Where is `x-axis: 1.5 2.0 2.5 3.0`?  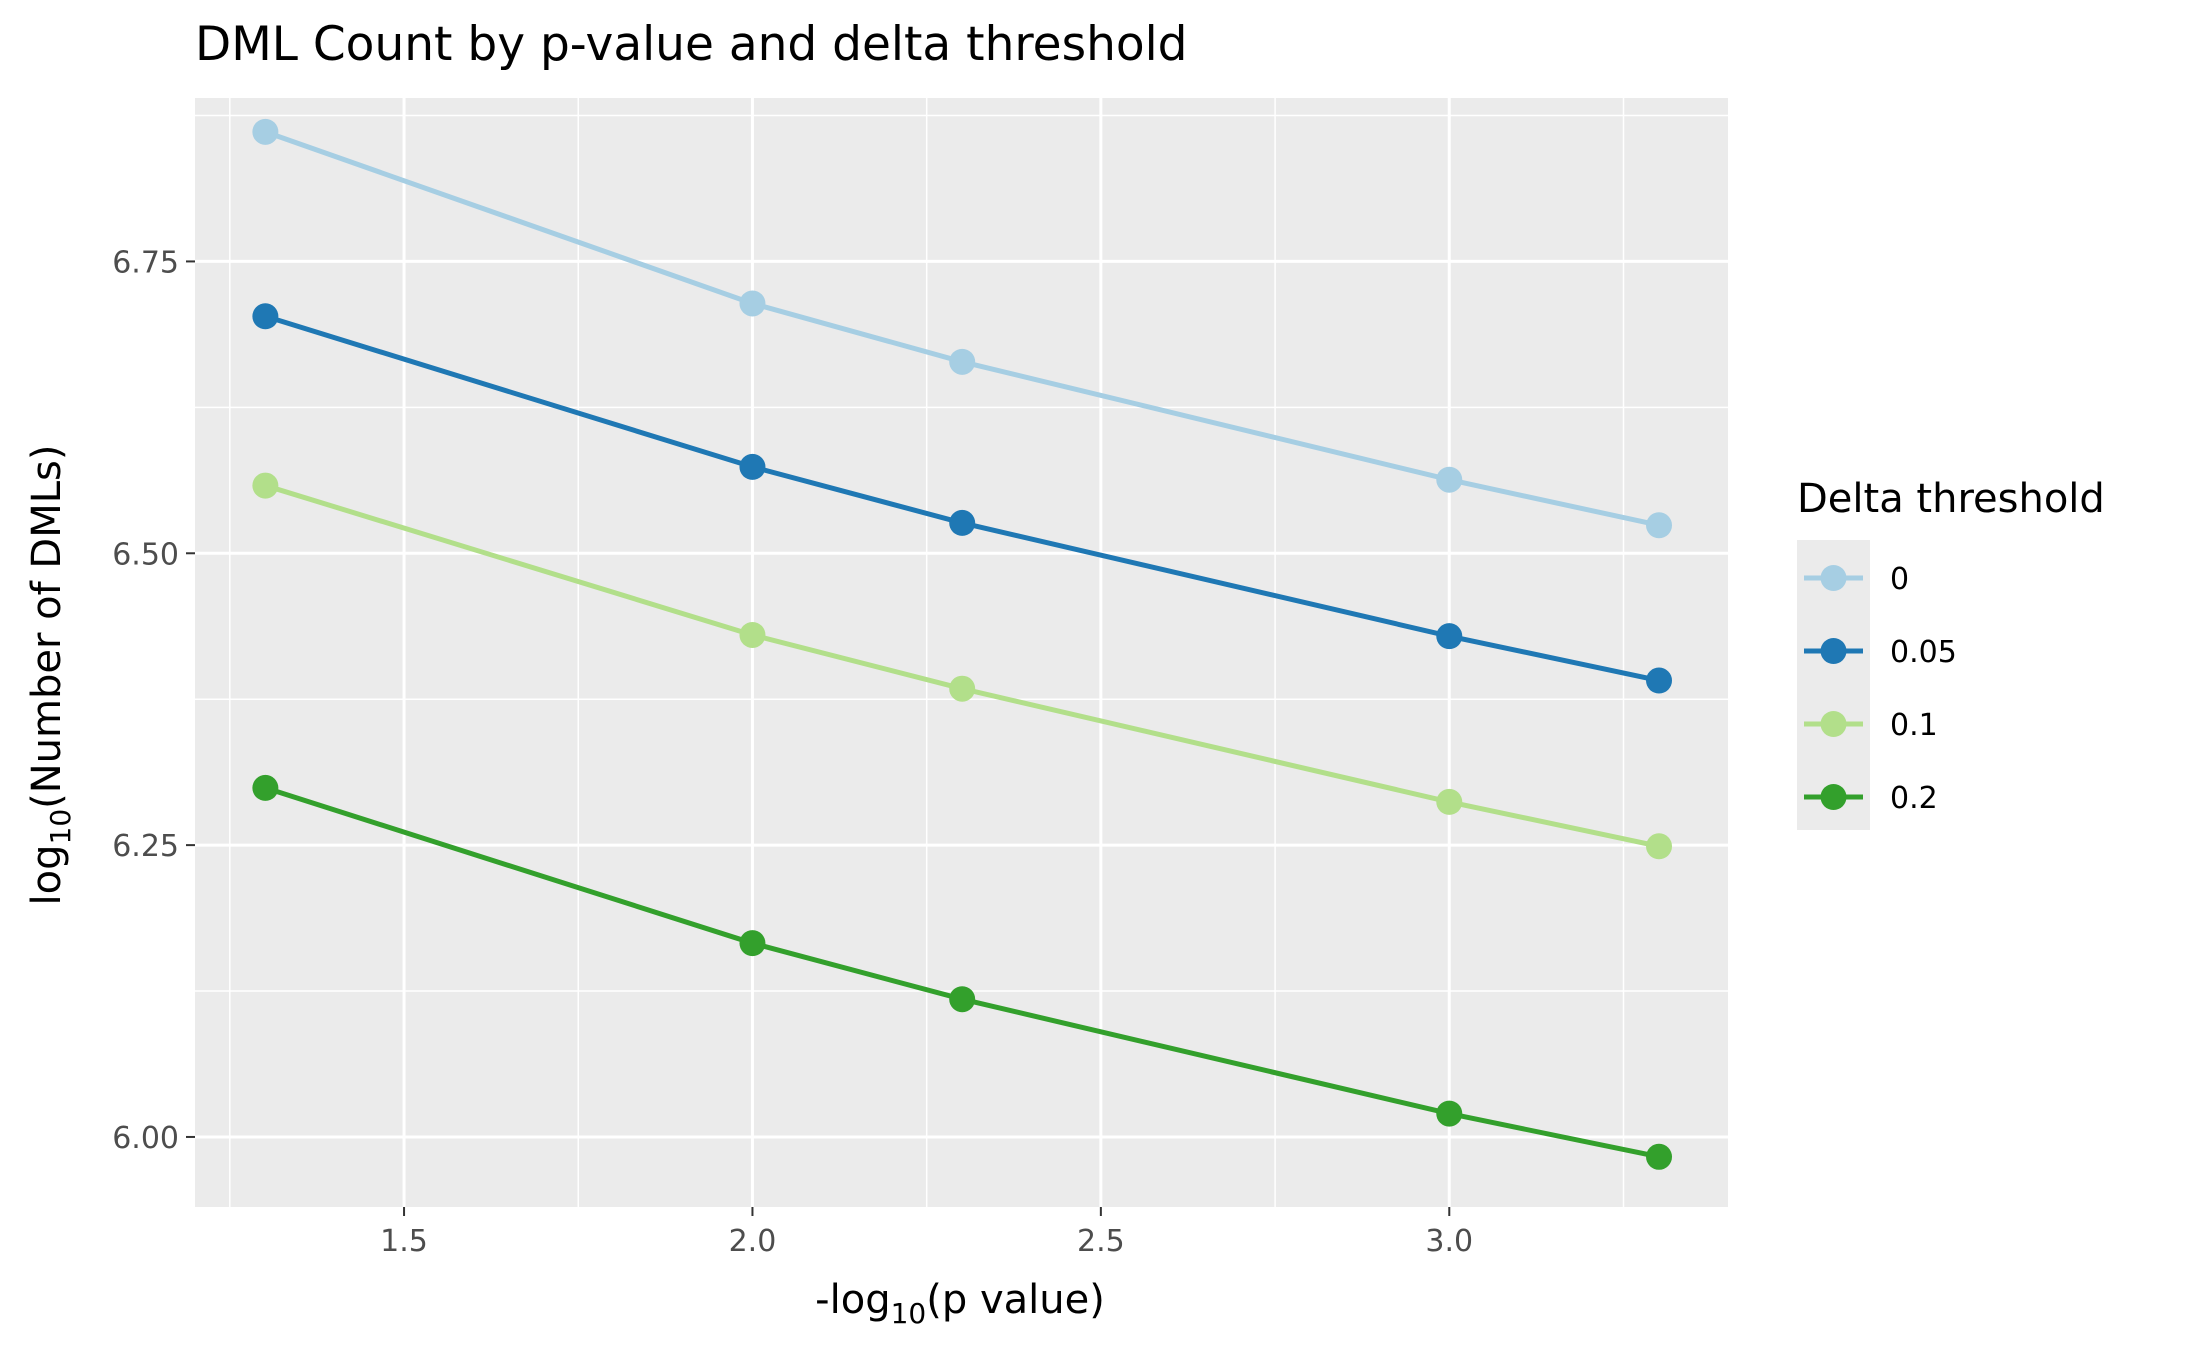 x-axis: 1.5 2.0 2.5 3.0 is located at coordinates (926, 1233).